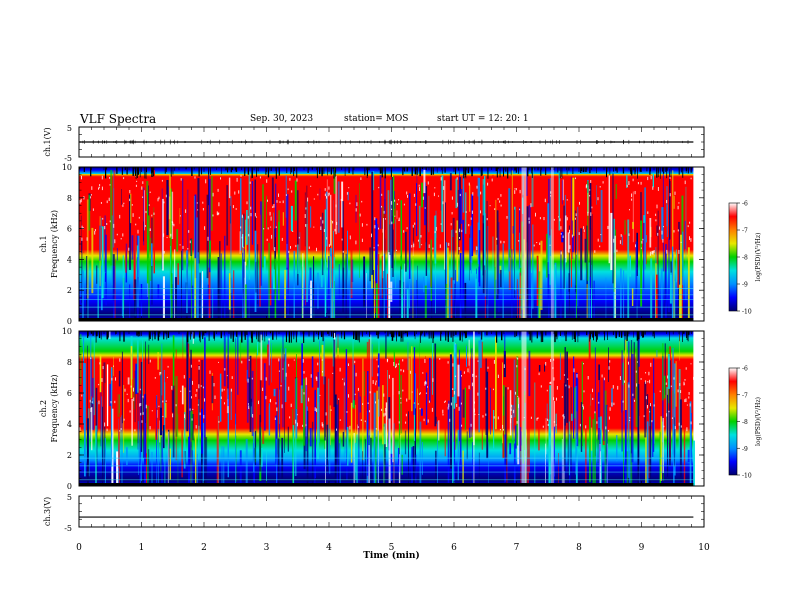  I want to click on cb2-colorbar-scale, so click(733, 421).